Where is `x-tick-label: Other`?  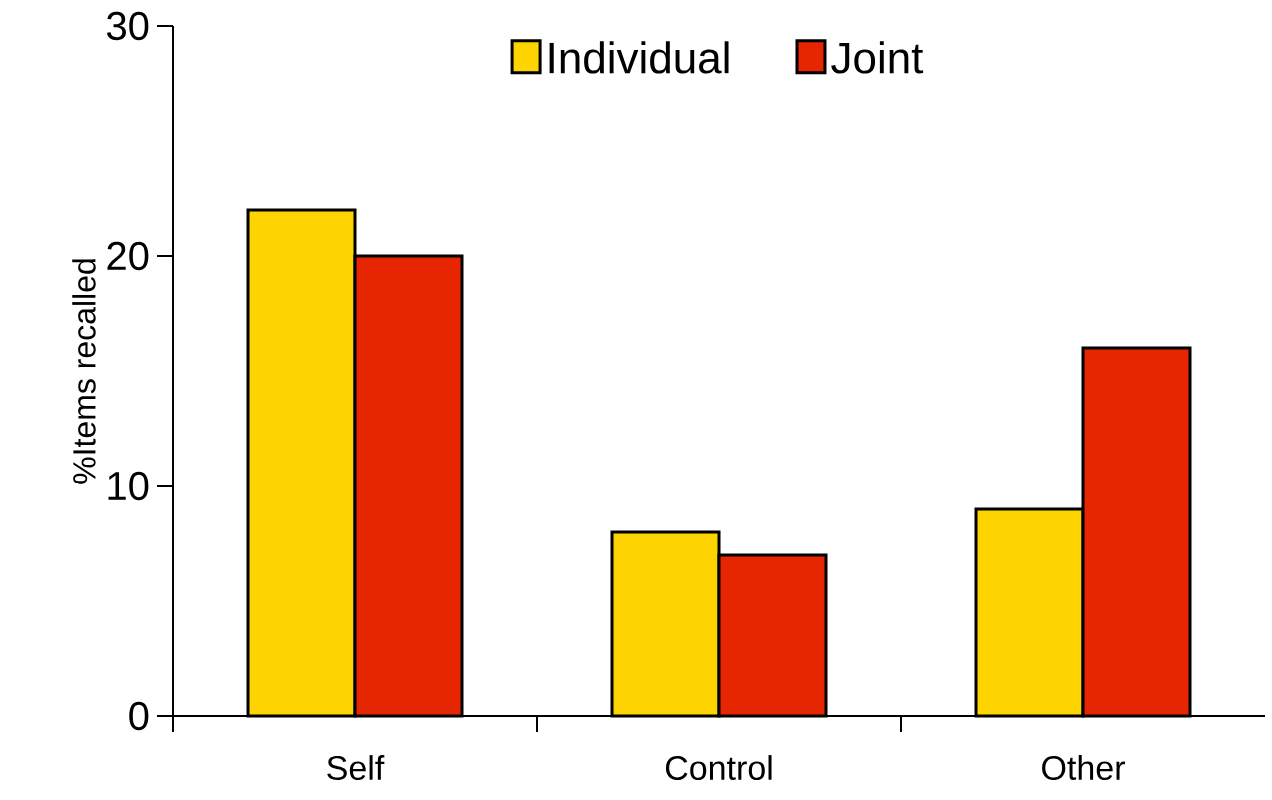 x-tick-label: Other is located at coordinates (1083, 768).